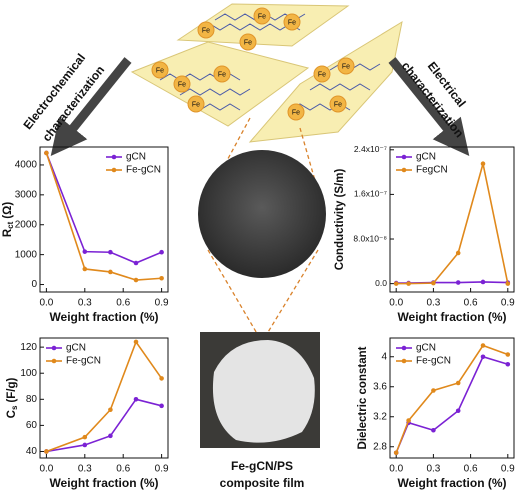 The image size is (520, 500). I want to click on y-tick-label: 2.8, so click(380, 446).